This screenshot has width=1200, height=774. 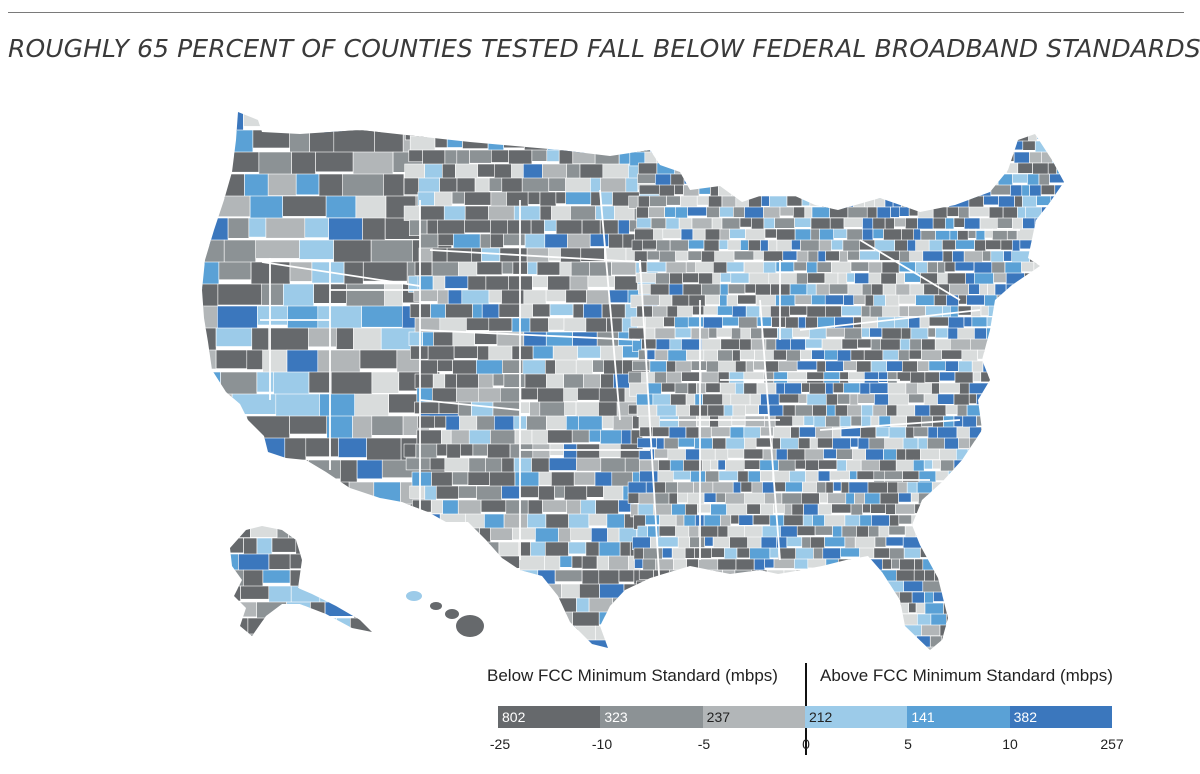 I want to click on state-boundary, so click(x=890, y=425).